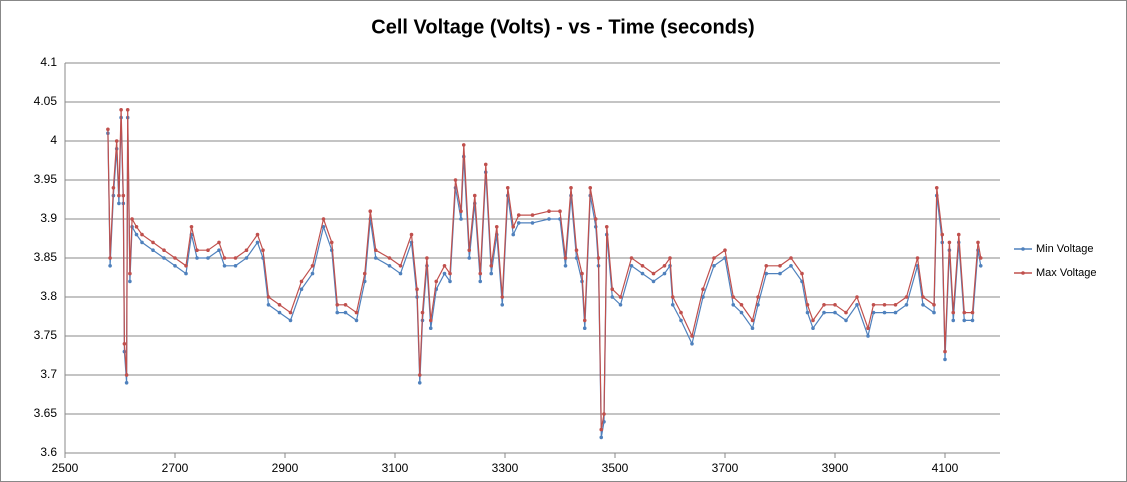 The width and height of the screenshot is (1127, 482). What do you see at coordinates (1064, 249) in the screenshot?
I see `legend-label: Min Voltage` at bounding box center [1064, 249].